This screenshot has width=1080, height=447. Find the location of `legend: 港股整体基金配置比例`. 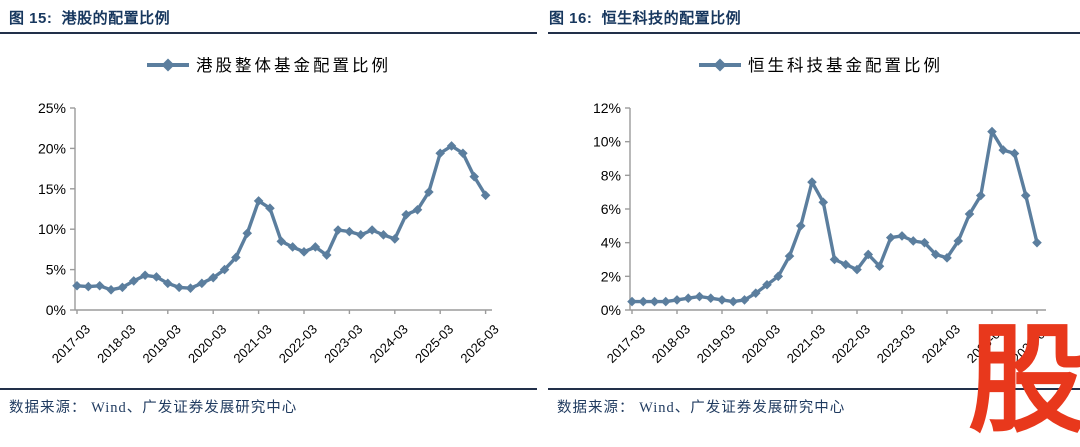

legend: 港股整体基金配置比例 is located at coordinates (269, 65).